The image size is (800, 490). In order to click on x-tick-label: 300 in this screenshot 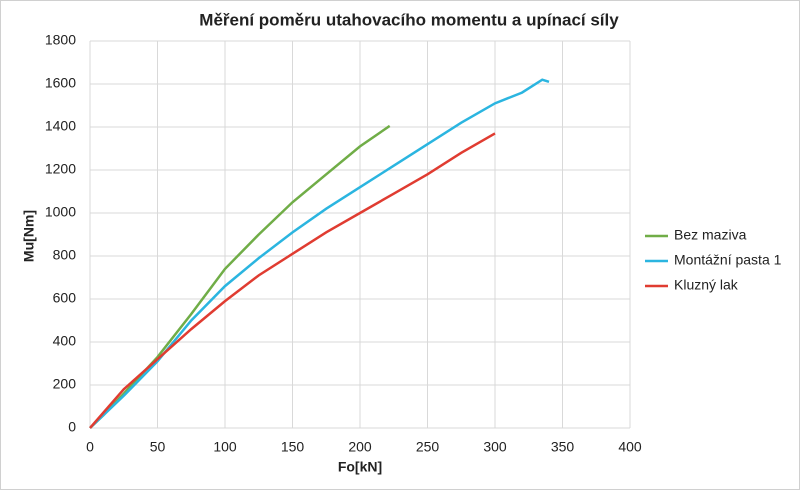, I will do `click(495, 447)`.